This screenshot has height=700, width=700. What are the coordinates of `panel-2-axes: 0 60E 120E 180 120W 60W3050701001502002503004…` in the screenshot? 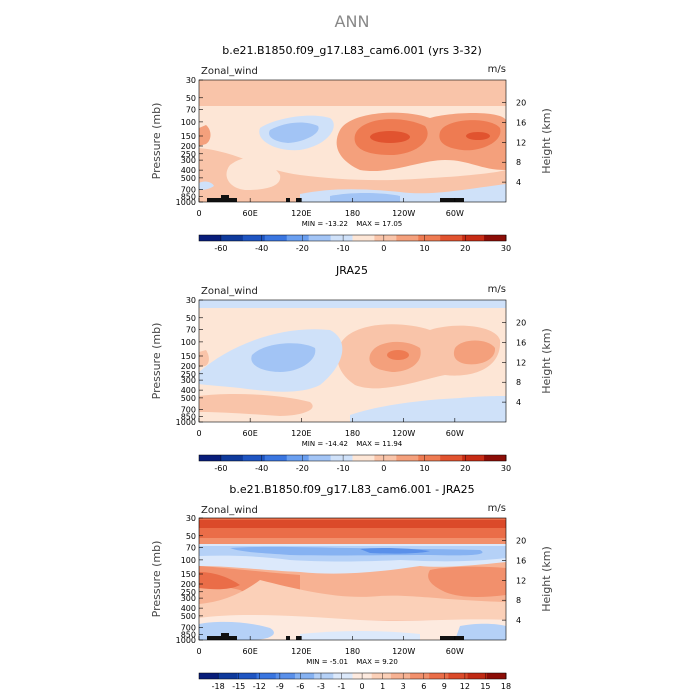 It's located at (351, 367).